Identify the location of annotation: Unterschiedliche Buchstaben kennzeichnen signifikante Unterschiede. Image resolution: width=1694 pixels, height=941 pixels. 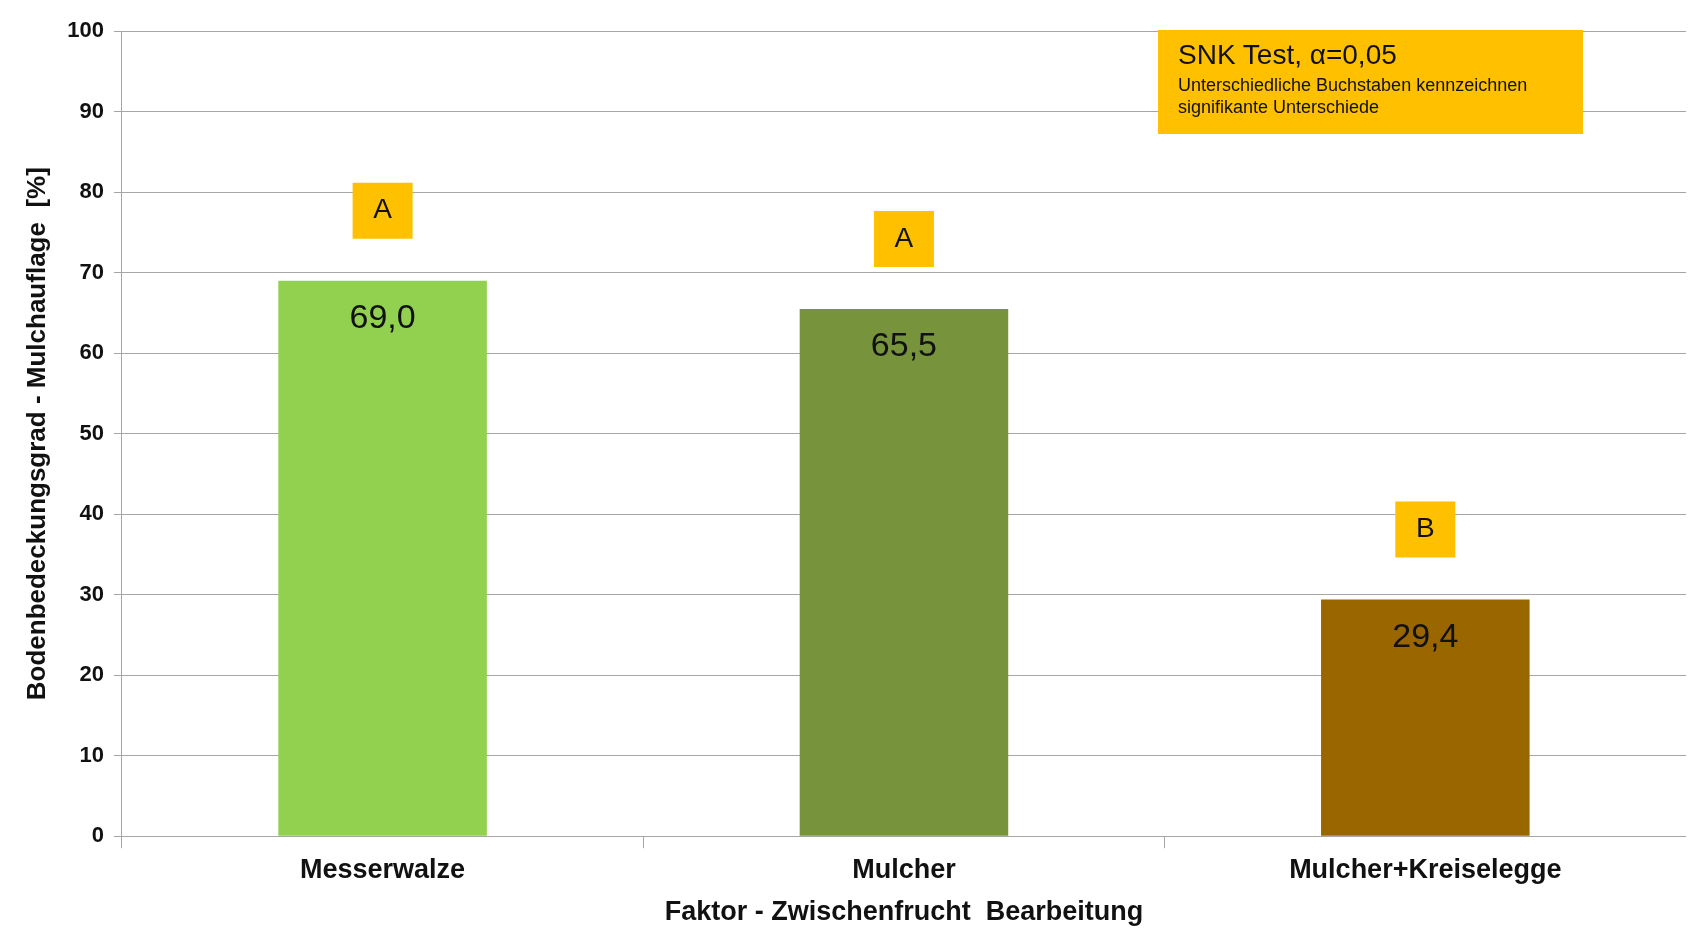
(1353, 96).